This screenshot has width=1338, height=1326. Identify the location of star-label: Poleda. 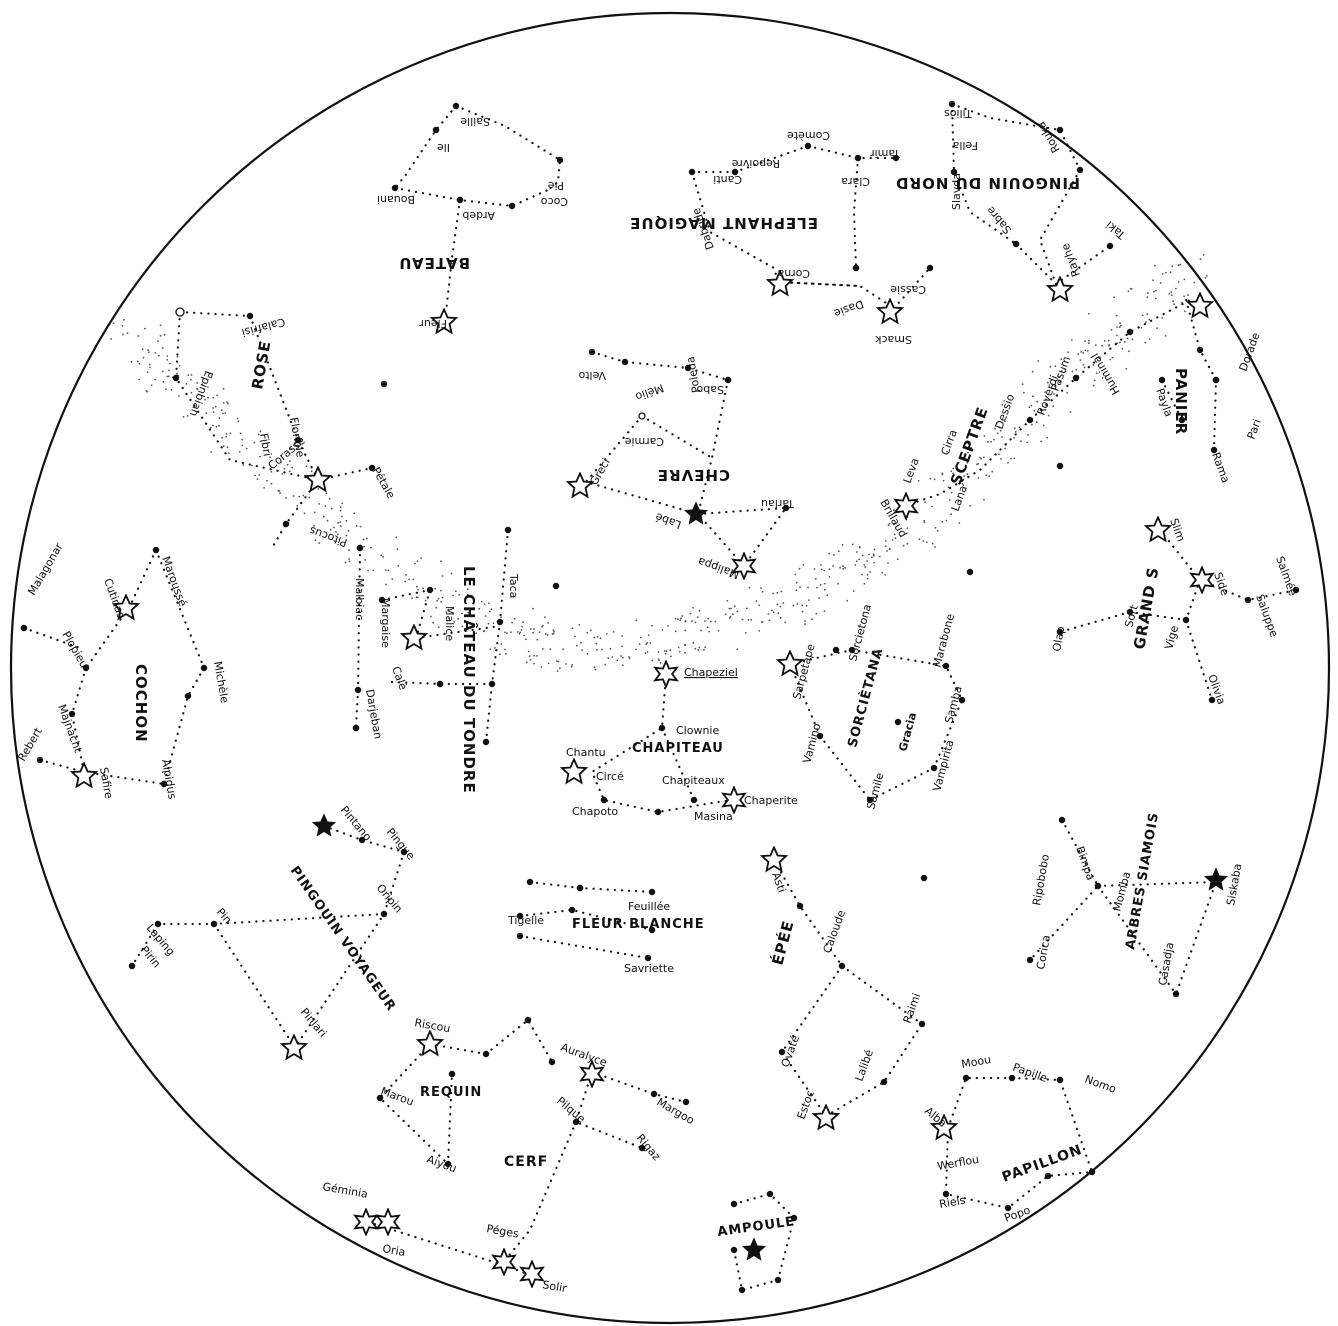
(693, 375).